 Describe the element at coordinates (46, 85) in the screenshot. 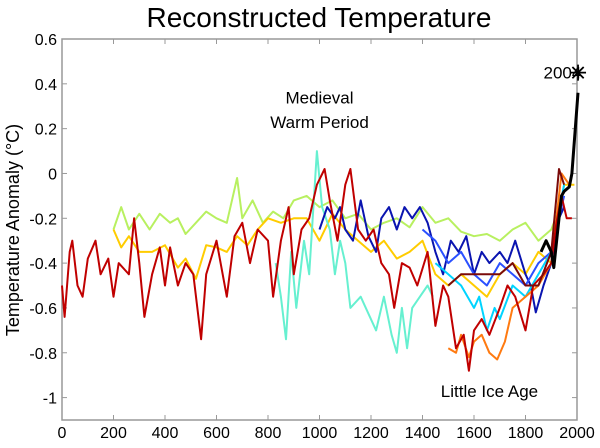

I see `y-tick-label: 0.4` at that location.